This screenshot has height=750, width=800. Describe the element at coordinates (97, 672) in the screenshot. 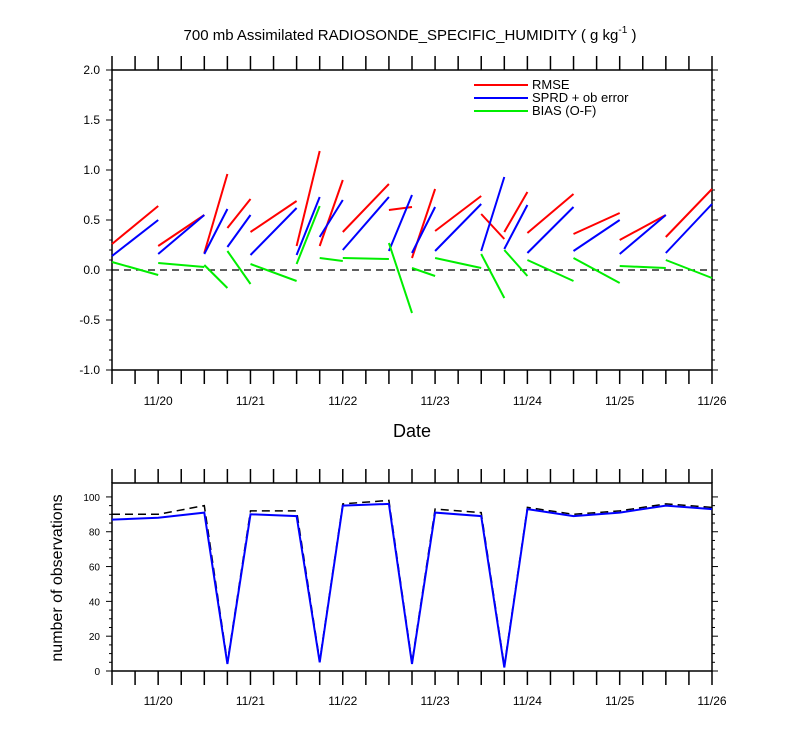

I see `y-tick-label: 0` at that location.